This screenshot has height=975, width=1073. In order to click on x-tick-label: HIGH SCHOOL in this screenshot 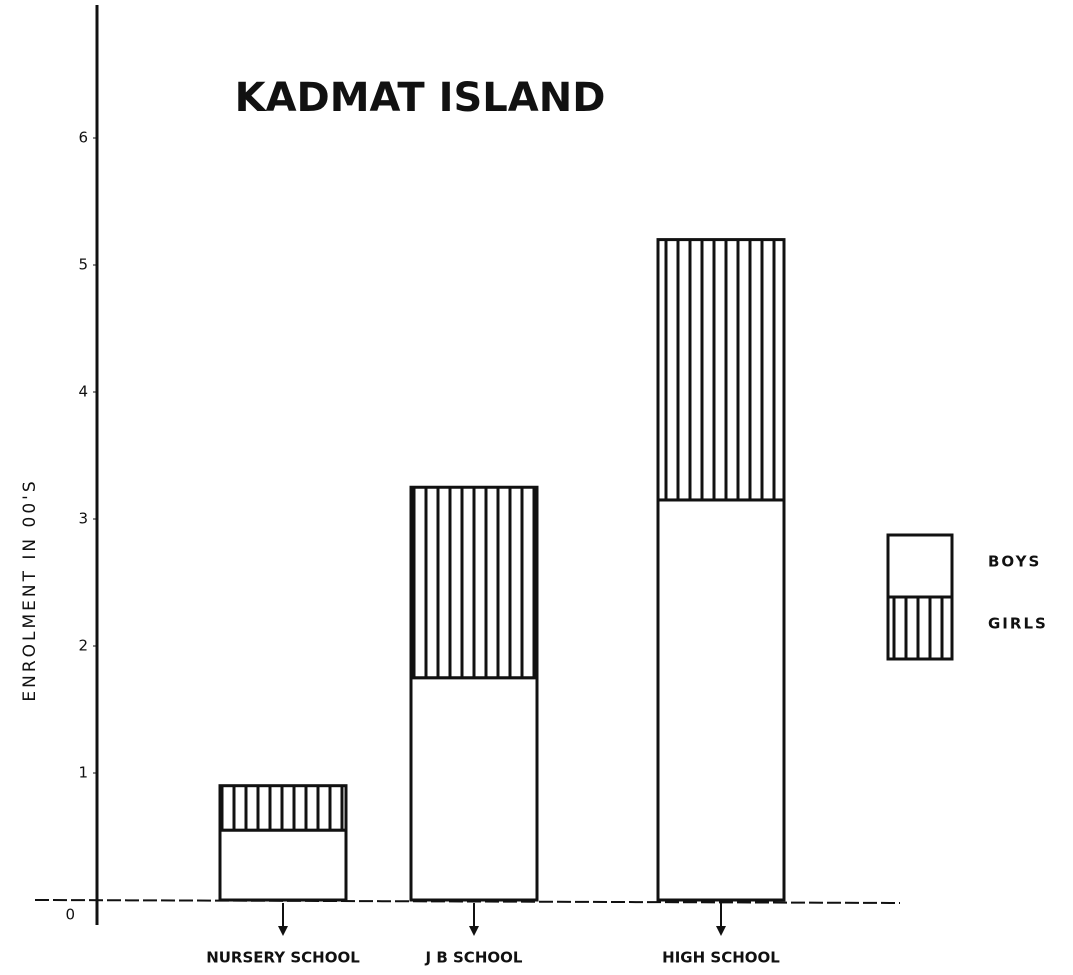, I will do `click(721, 958)`.